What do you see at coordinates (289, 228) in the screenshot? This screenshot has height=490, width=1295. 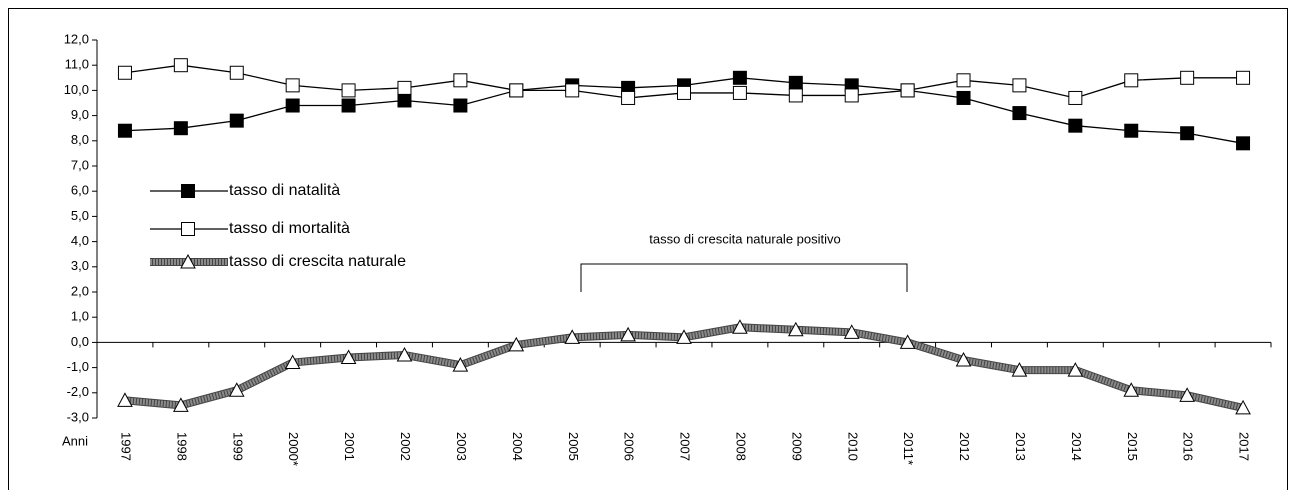 I see `legend-label: tasso di mortalità` at bounding box center [289, 228].